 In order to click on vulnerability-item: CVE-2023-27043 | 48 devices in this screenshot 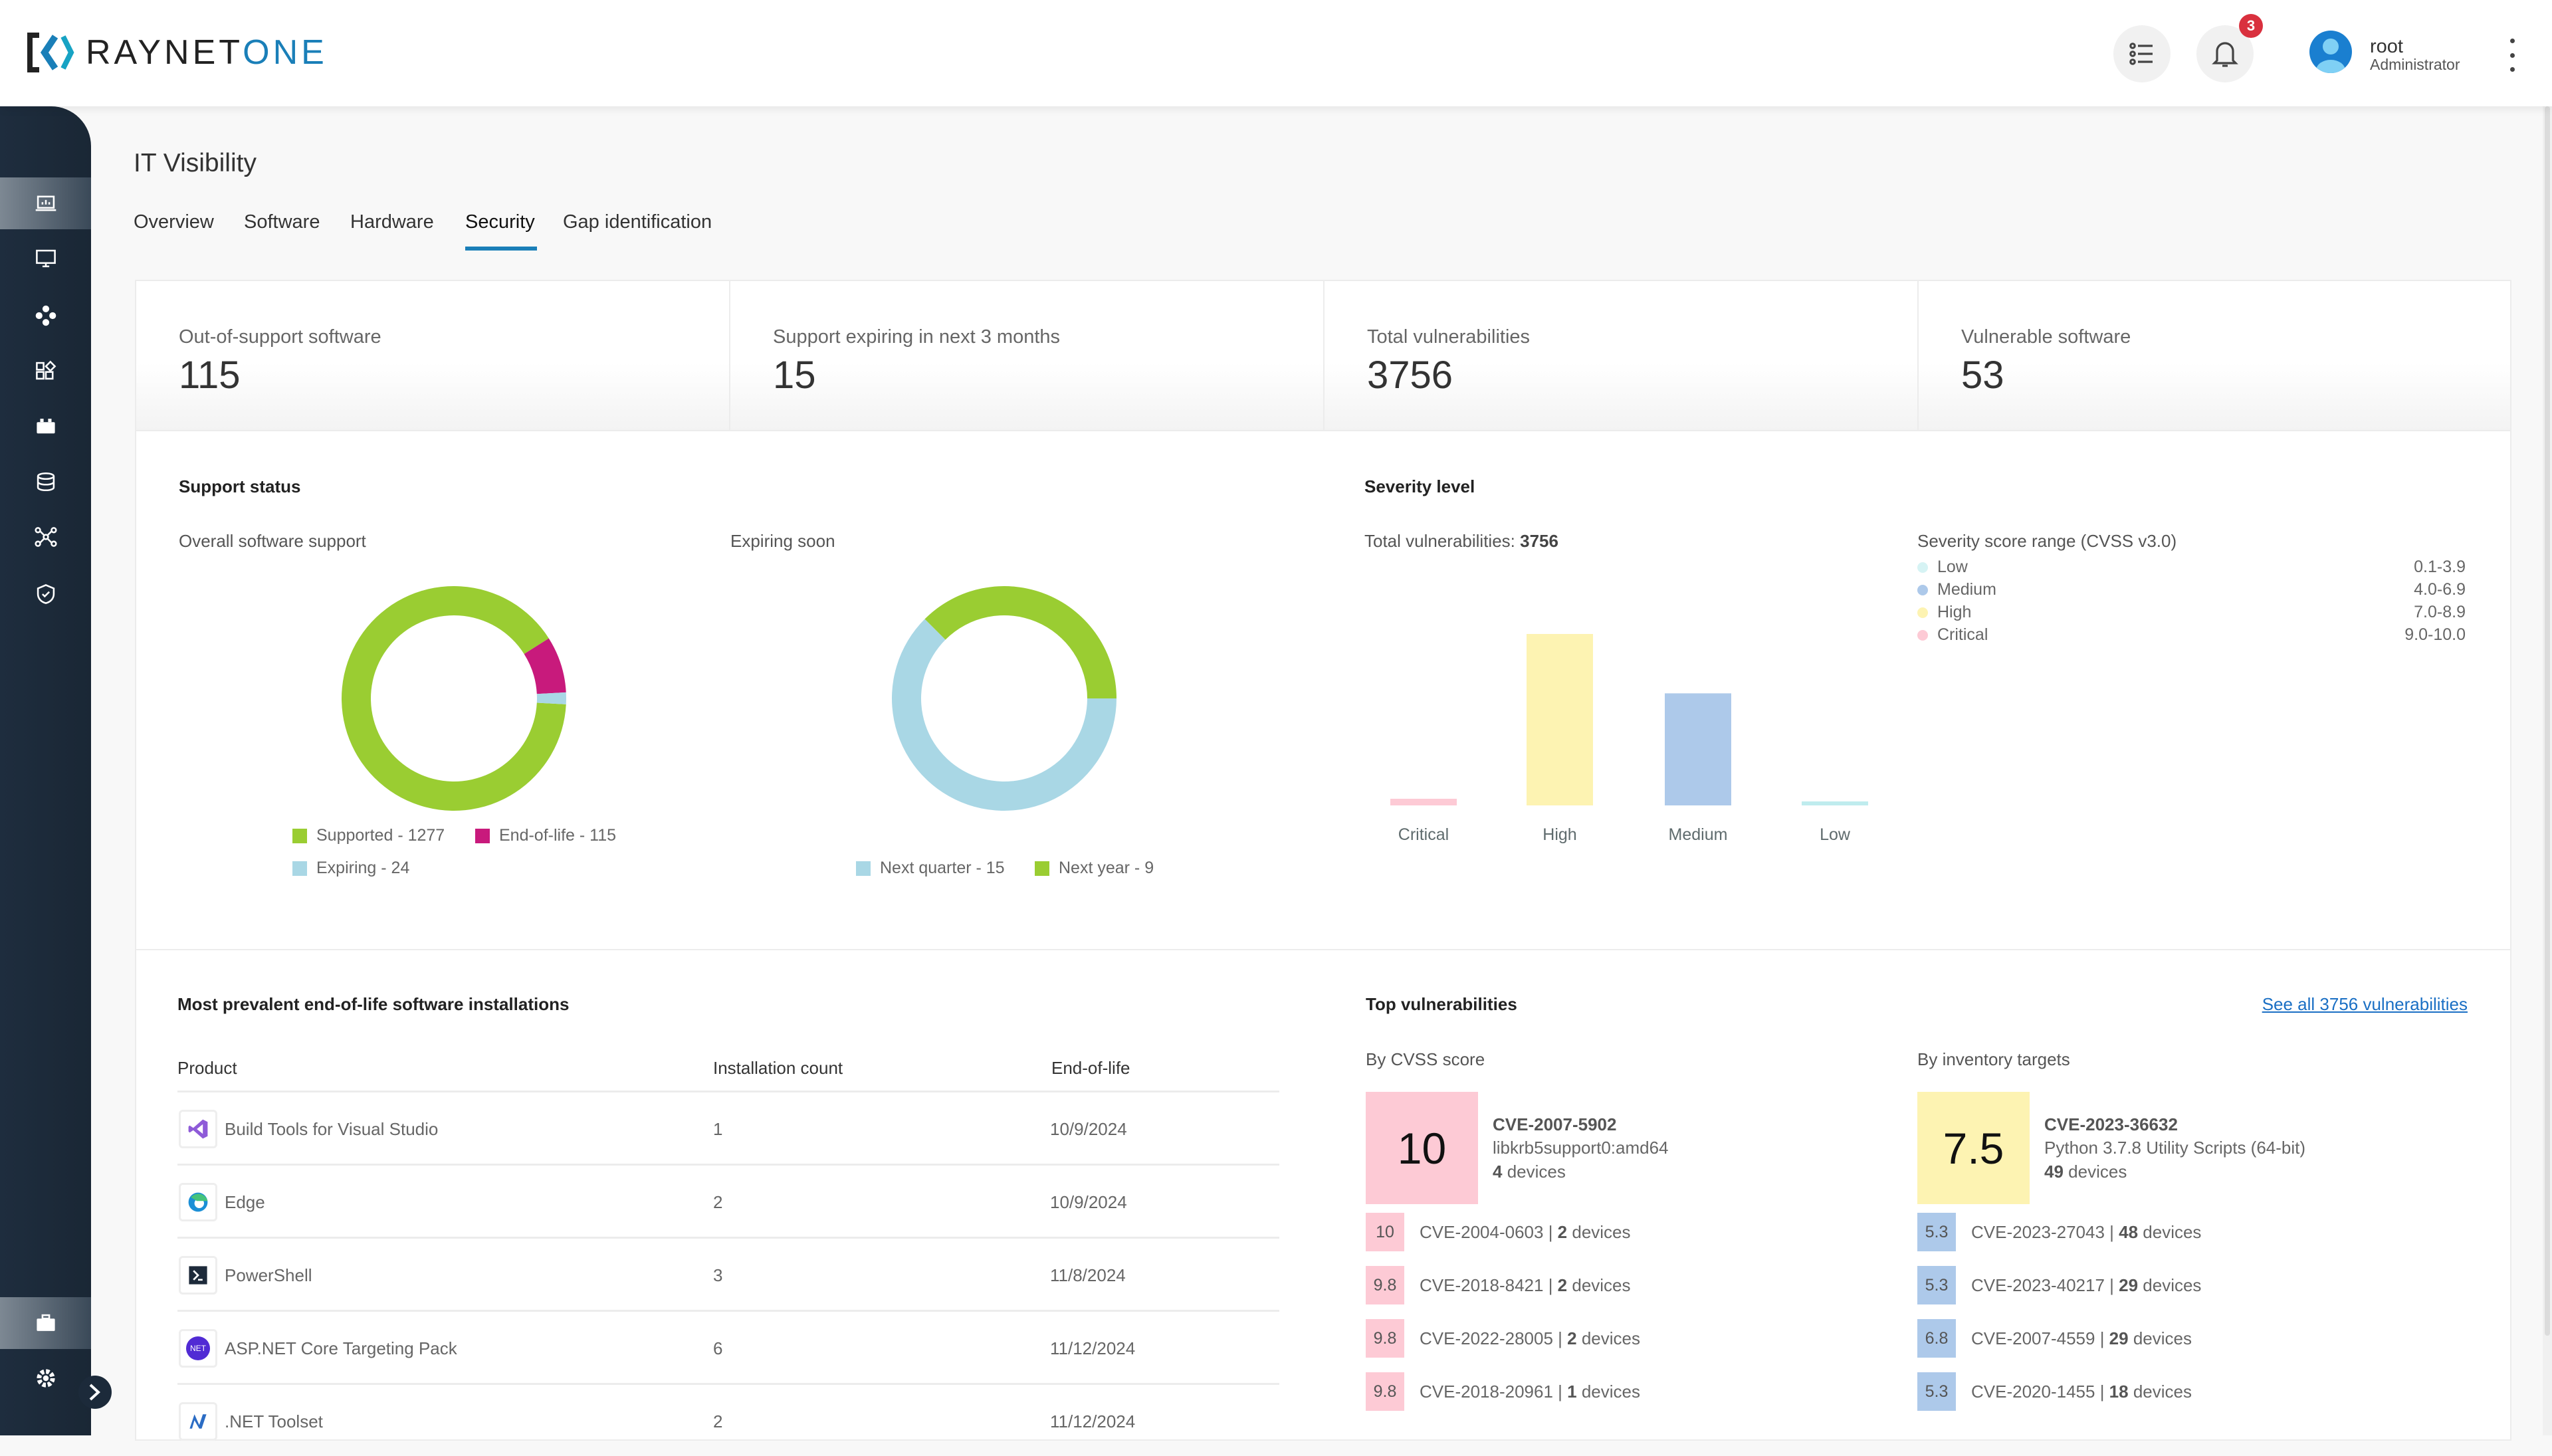, I will do `click(2086, 1232)`.